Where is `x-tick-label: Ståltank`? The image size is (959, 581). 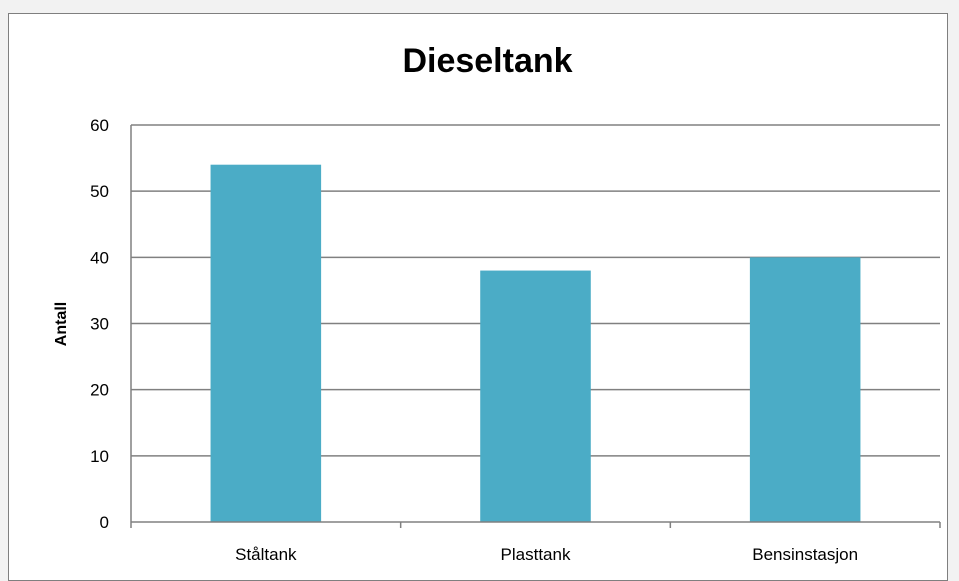
x-tick-label: Ståltank is located at coordinates (266, 554).